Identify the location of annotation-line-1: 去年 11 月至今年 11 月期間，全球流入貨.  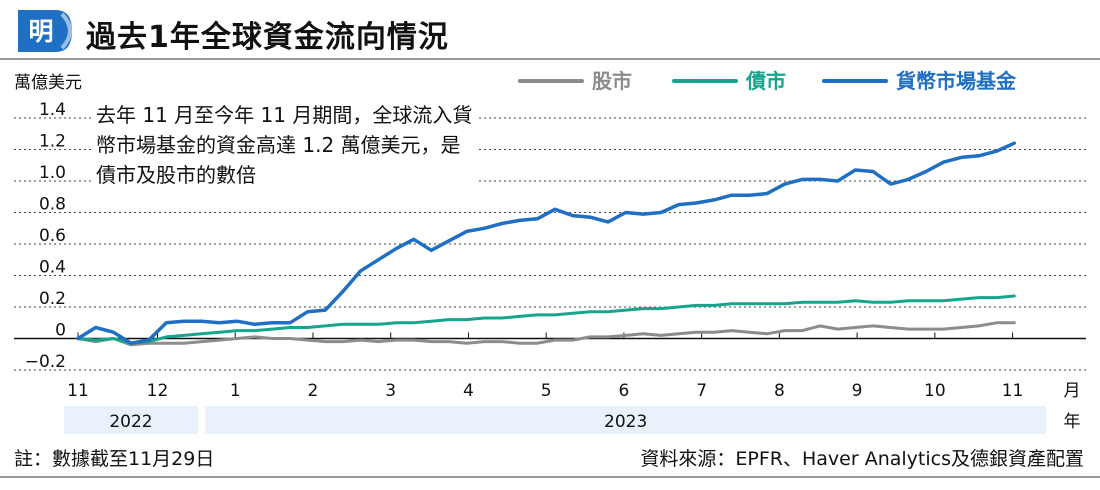
(284, 115).